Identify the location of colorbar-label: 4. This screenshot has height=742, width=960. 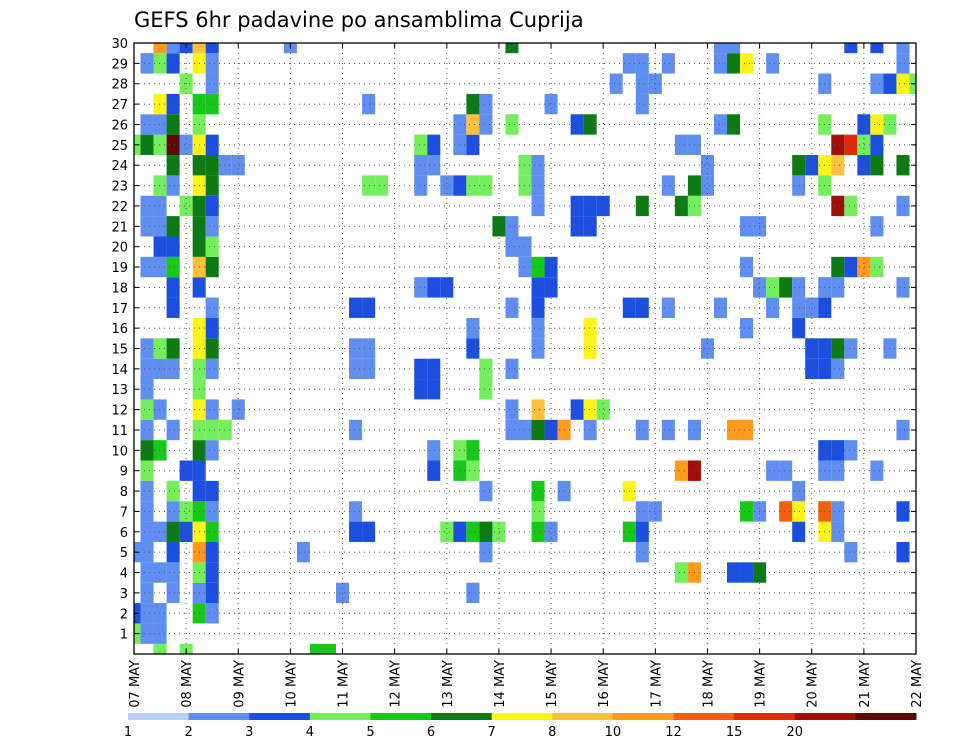
(310, 732).